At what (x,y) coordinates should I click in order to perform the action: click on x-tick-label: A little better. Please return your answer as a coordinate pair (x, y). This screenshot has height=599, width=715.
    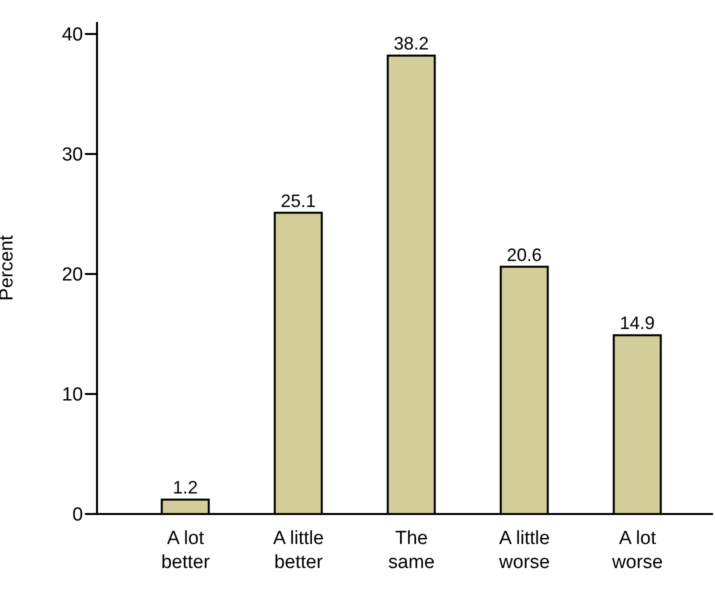
    Looking at the image, I should click on (298, 550).